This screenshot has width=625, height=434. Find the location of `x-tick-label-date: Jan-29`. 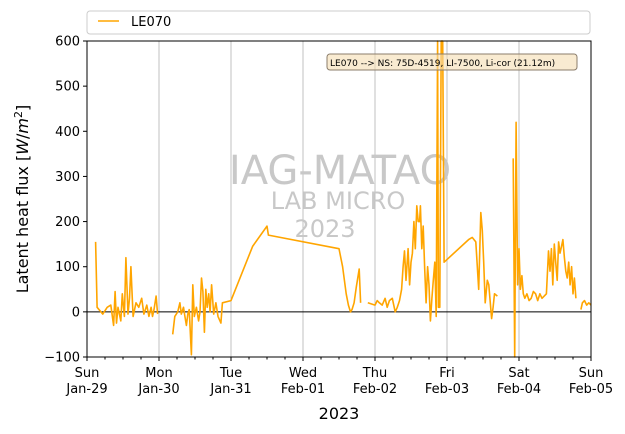

x-tick-label-date: Jan-29 is located at coordinates (86, 389).